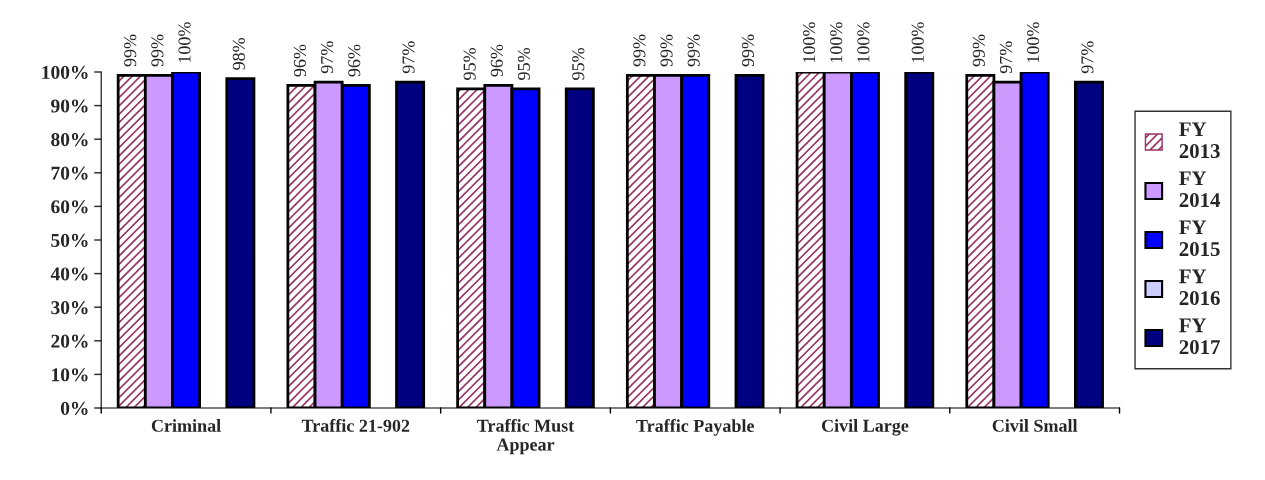 The height and width of the screenshot is (480, 1265). I want to click on legend-label: FY 2017, so click(1199, 336).